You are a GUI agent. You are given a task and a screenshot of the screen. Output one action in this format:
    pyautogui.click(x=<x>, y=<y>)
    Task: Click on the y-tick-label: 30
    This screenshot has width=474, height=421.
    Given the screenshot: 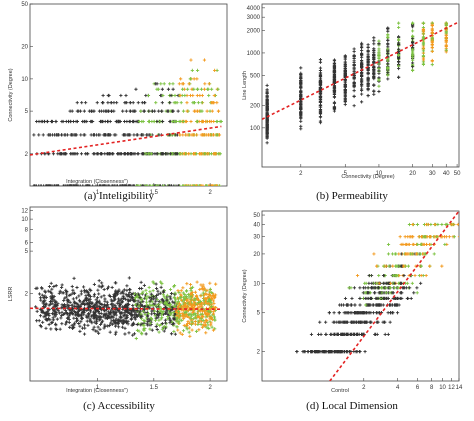 What is the action you would take?
    pyautogui.click(x=256, y=238)
    